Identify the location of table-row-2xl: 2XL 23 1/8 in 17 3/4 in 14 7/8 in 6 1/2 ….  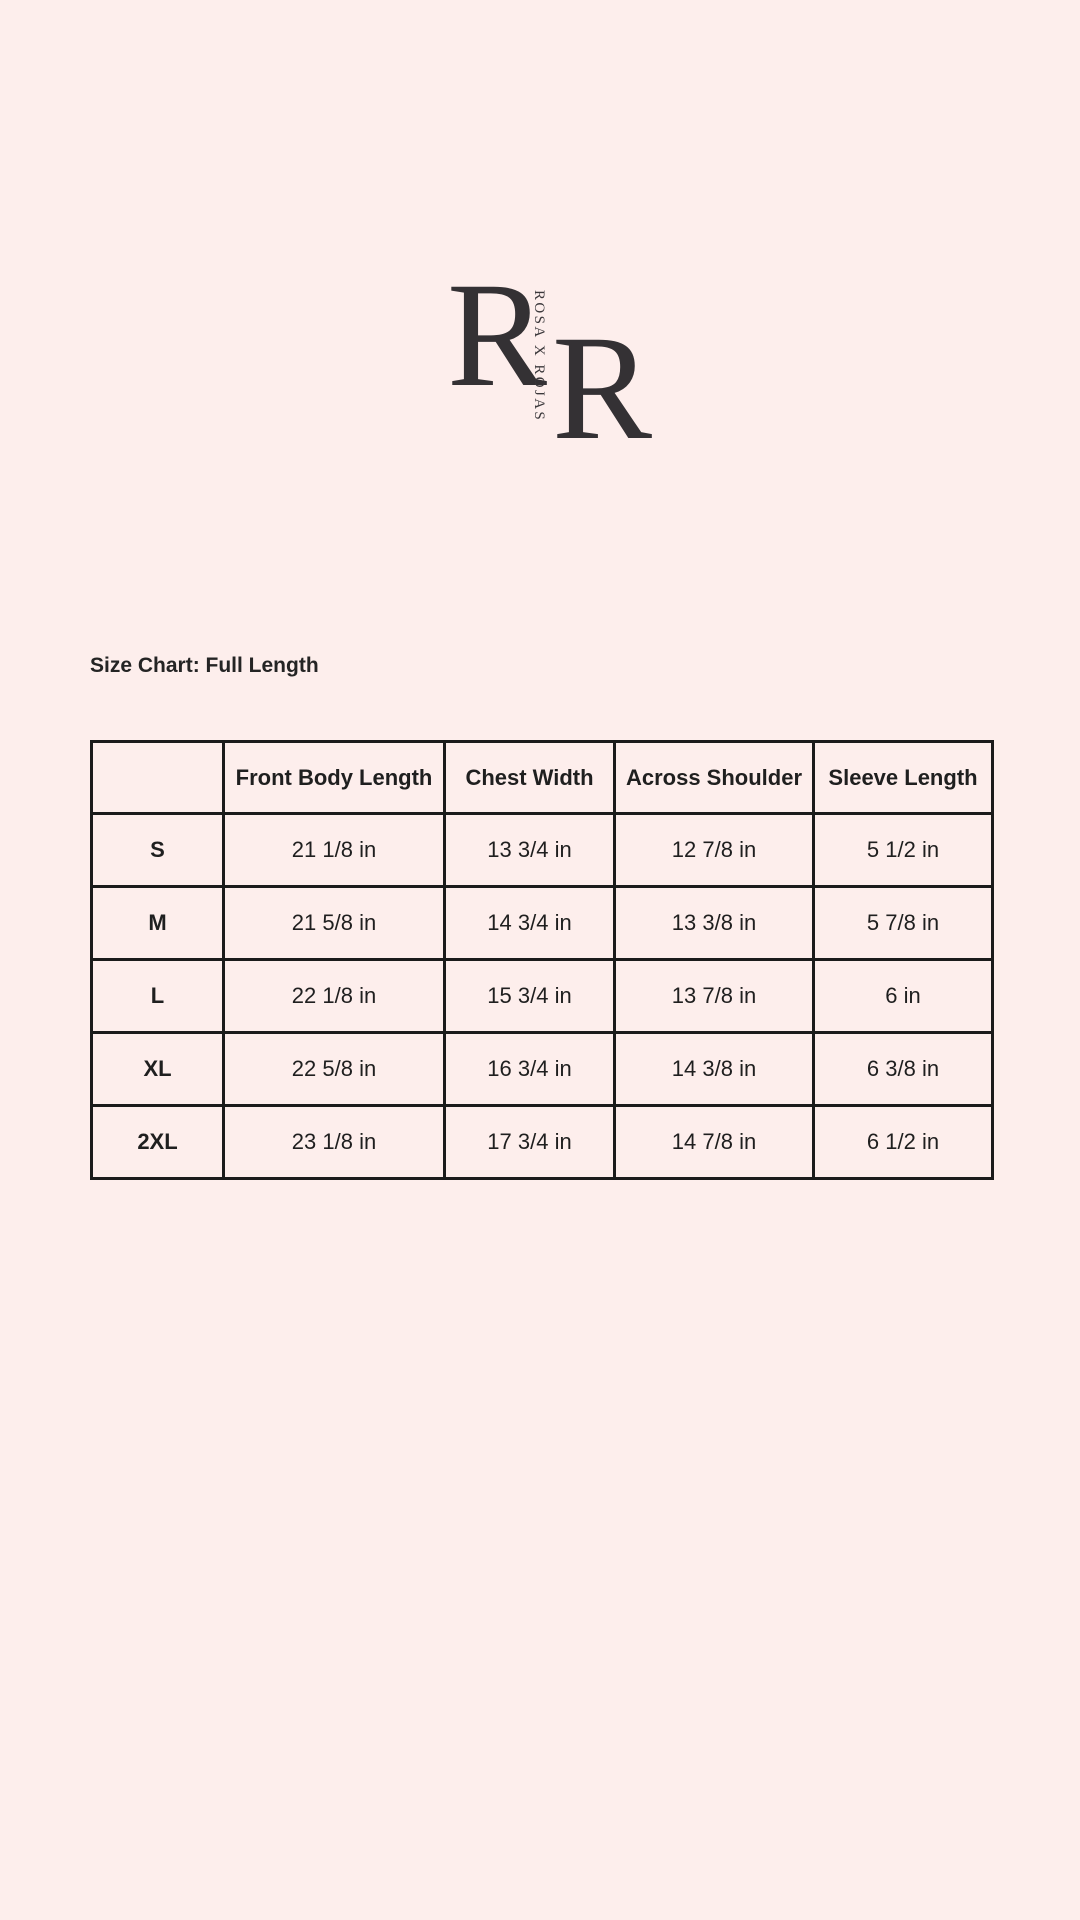
(542, 1142).